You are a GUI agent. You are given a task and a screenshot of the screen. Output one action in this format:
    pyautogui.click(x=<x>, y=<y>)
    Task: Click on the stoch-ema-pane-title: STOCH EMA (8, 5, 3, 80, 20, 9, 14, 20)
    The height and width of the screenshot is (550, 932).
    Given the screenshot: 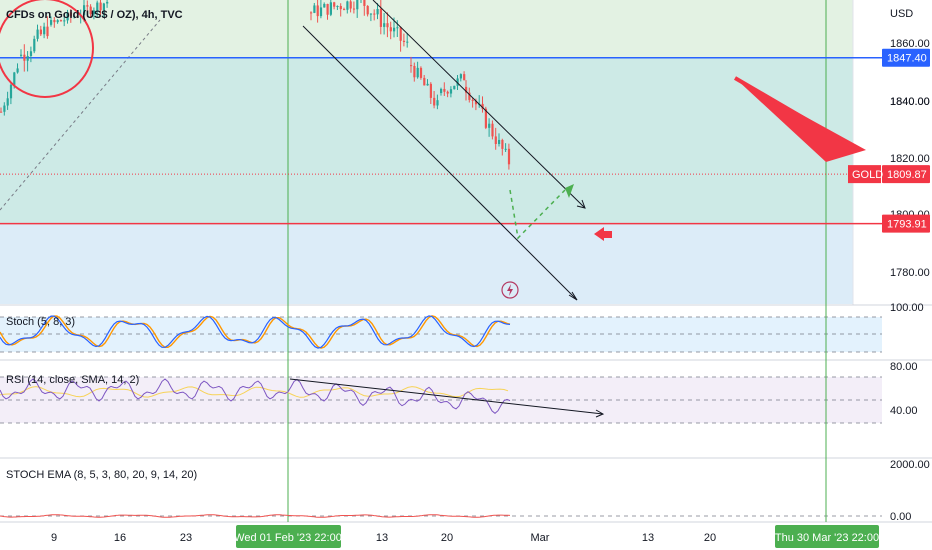 What is the action you would take?
    pyautogui.click(x=102, y=475)
    